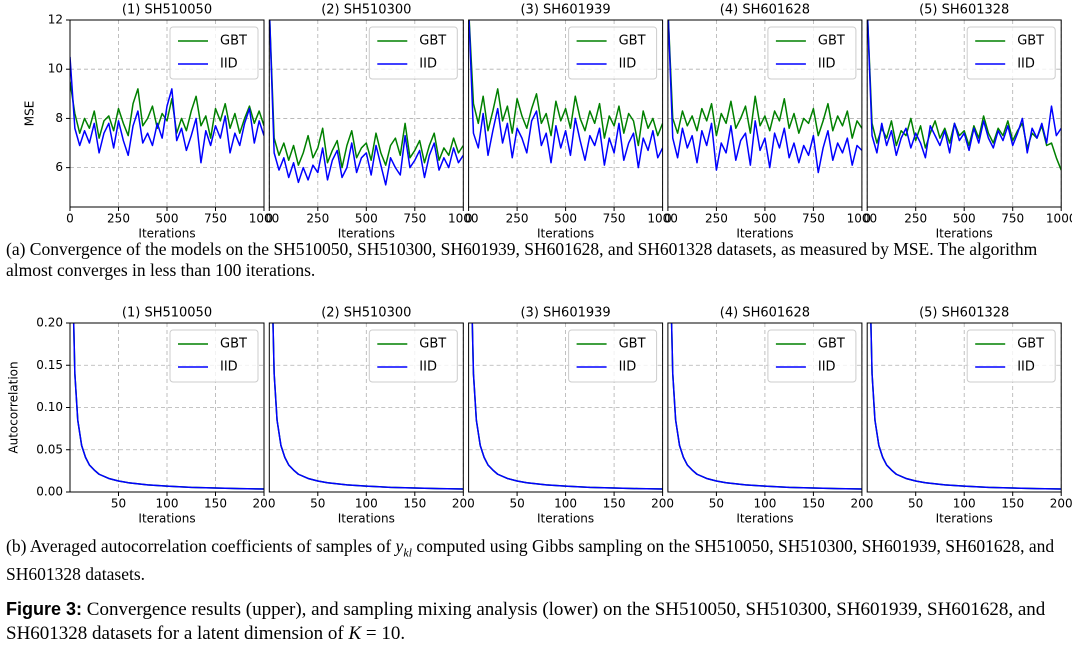  What do you see at coordinates (14, 407) in the screenshot?
I see `y-axis-label: Autocorrelation` at bounding box center [14, 407].